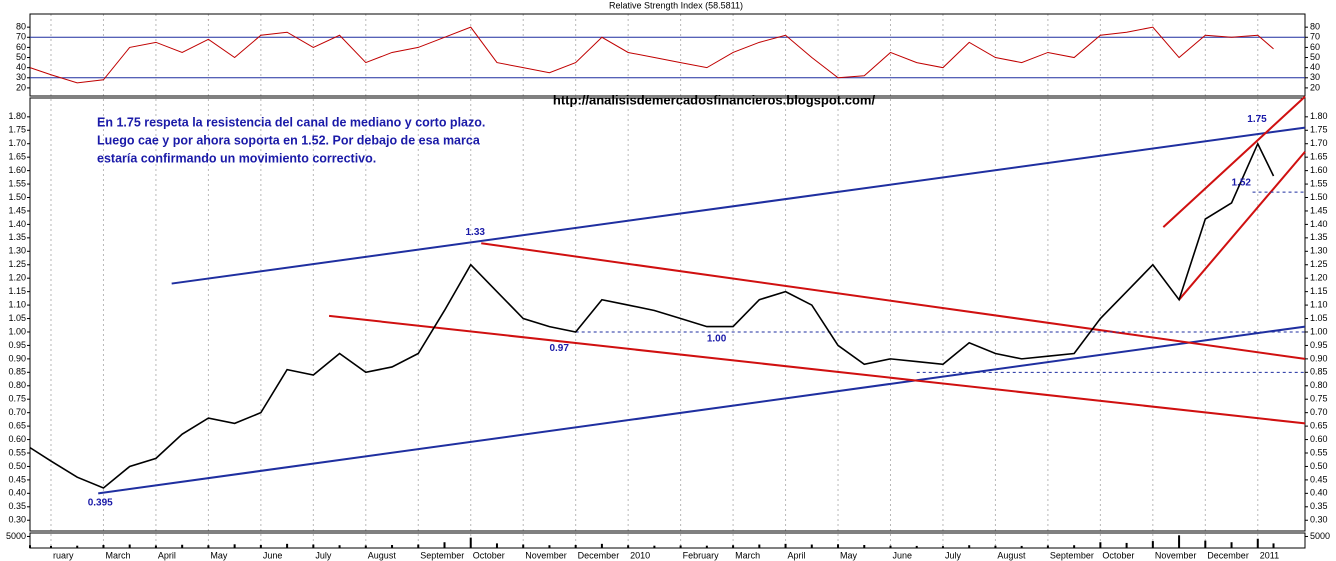  Describe the element at coordinates (1242, 182) in the screenshot. I see `annotation: 1.52` at that location.